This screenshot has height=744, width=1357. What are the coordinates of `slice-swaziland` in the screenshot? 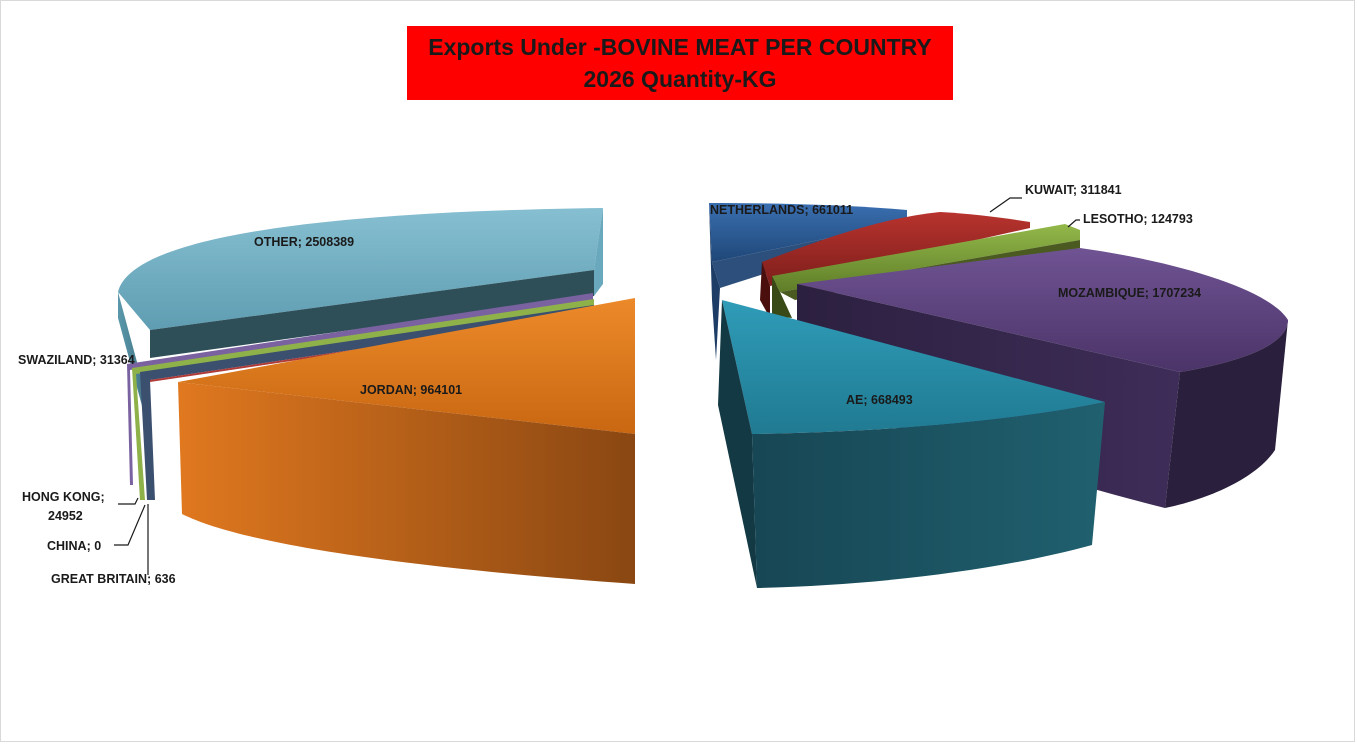 It's located at (360, 389).